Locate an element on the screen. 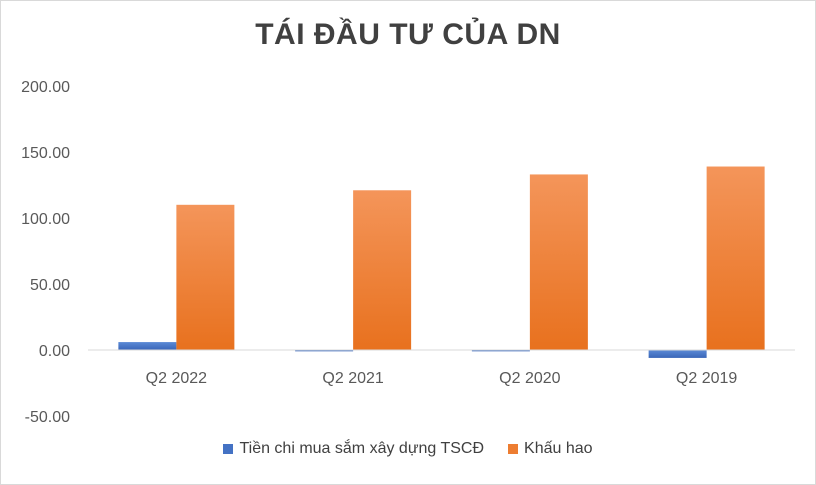 Image resolution: width=816 pixels, height=485 pixels. y-tick-label: 150.00 is located at coordinates (45, 153).